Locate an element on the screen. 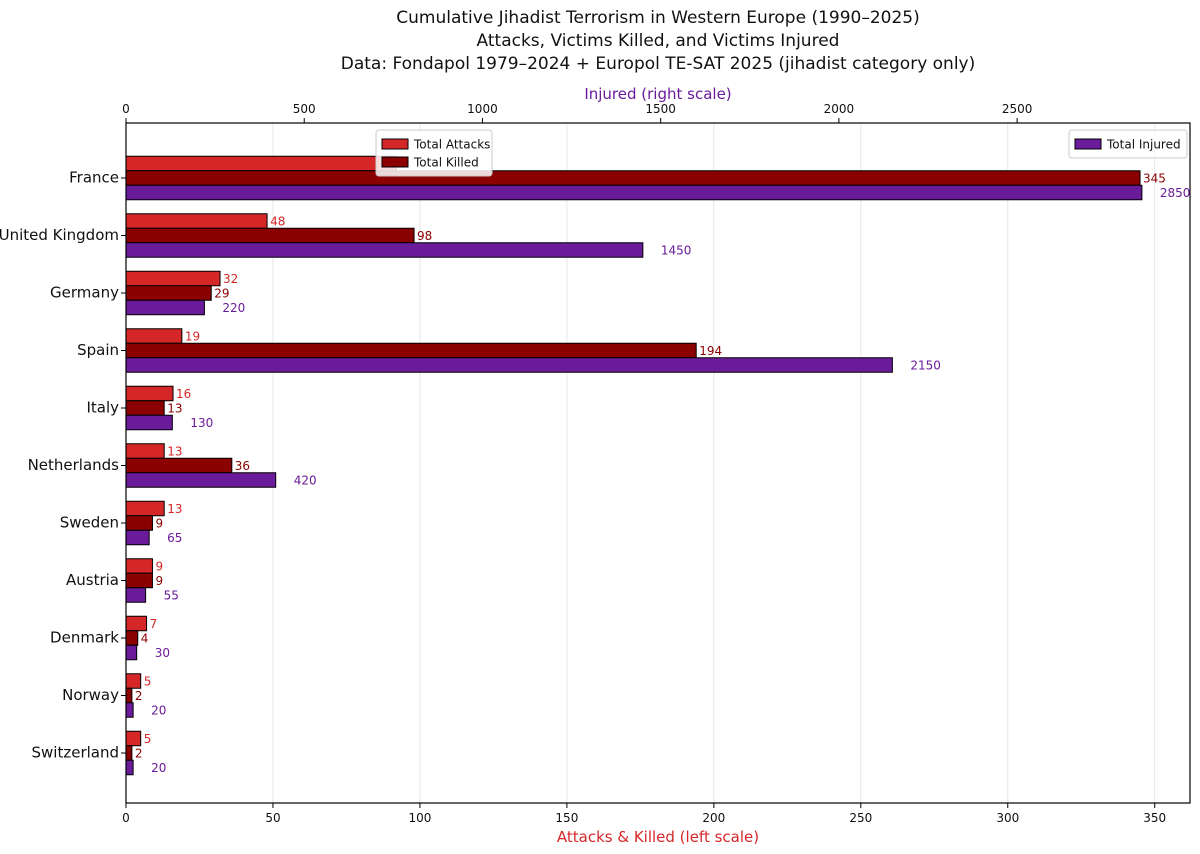 The height and width of the screenshot is (854, 1200). value-label-total-killed-sweden: 9 is located at coordinates (159, 524).